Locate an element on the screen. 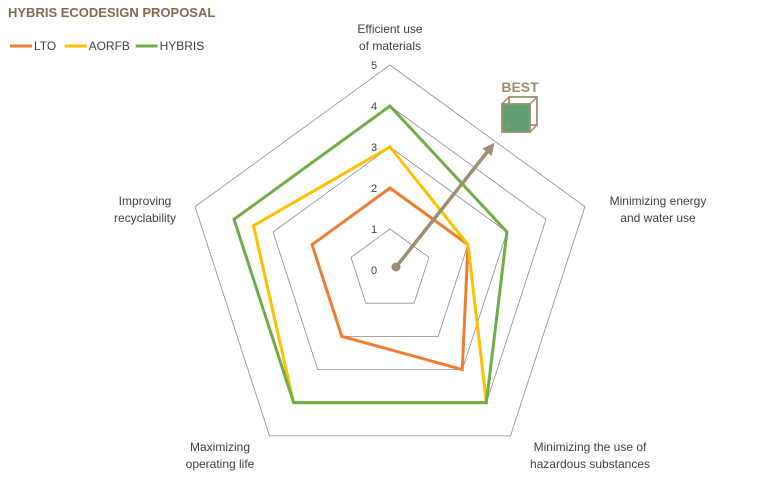 The height and width of the screenshot is (486, 767). legend: LTO AORFB HYBRIS is located at coordinates (107, 46).